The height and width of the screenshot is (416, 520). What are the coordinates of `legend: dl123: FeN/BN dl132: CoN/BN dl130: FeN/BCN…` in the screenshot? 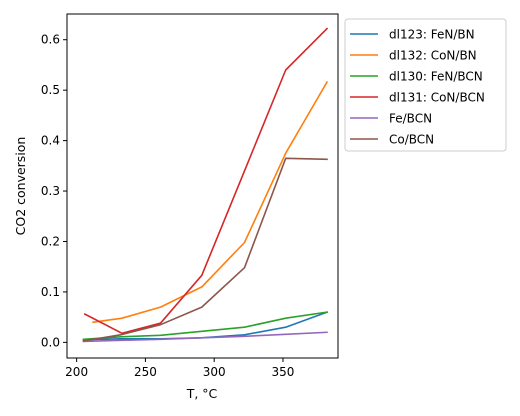 It's located at (425, 85).